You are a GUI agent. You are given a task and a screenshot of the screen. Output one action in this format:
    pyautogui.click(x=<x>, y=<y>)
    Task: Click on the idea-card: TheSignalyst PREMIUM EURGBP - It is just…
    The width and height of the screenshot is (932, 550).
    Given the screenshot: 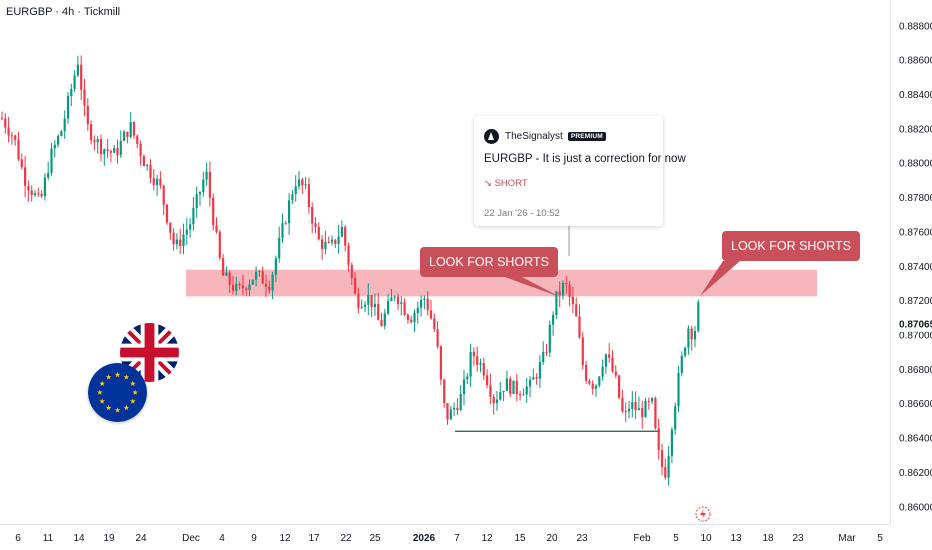 What is the action you would take?
    pyautogui.click(x=580, y=171)
    